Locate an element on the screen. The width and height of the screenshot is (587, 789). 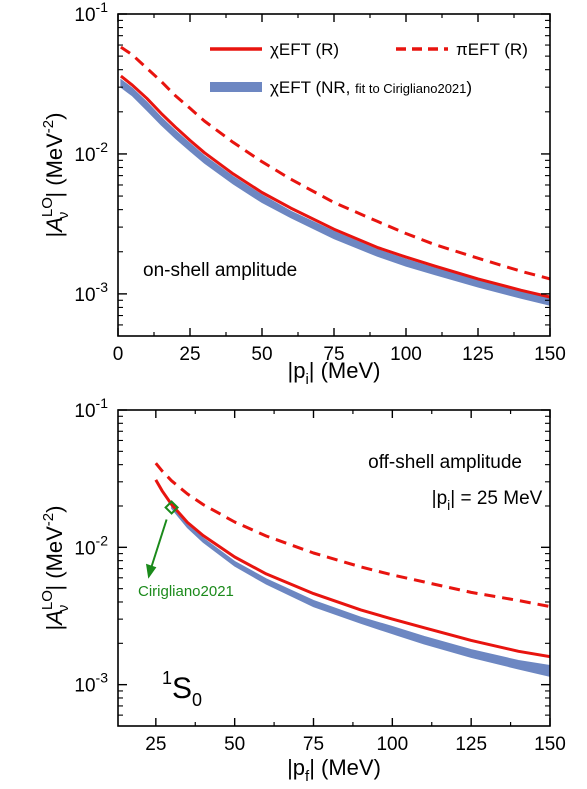
series-pi-r-line is located at coordinates (352, 535).